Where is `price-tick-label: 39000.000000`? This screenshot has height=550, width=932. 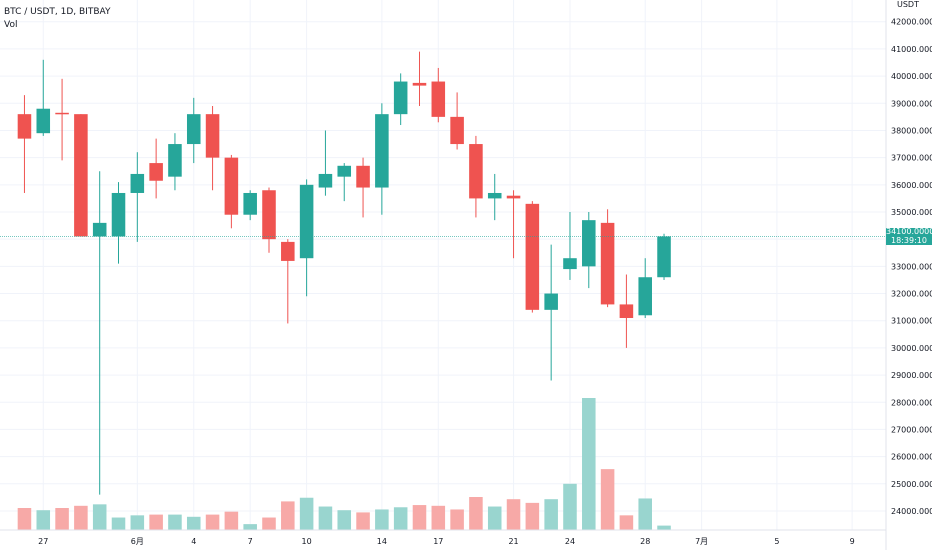 price-tick-label: 39000.000000 is located at coordinates (911, 103).